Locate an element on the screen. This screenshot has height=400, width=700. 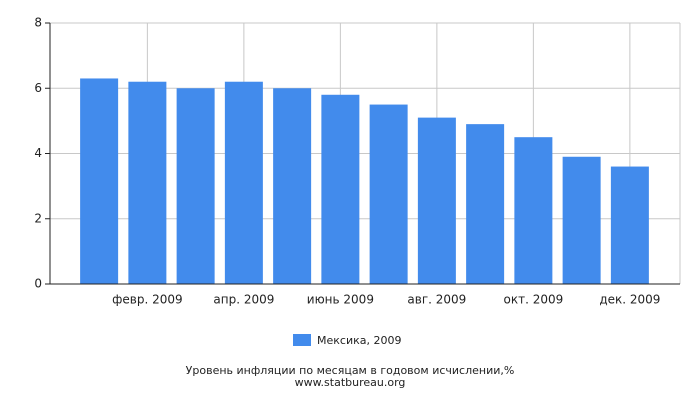
y-tick-label: 8 is located at coordinates (38, 23).